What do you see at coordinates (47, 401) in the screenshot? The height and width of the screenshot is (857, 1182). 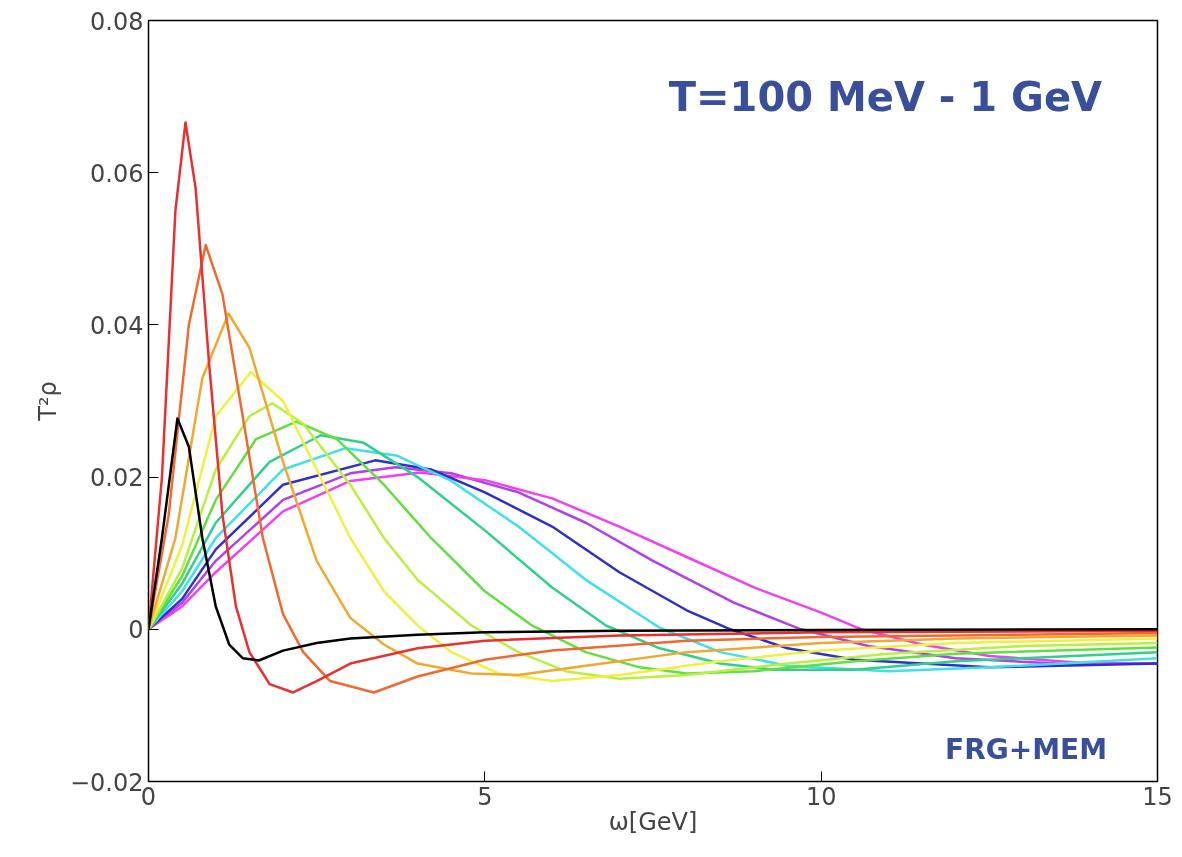 I see `y-axis-title: T²ρ` at bounding box center [47, 401].